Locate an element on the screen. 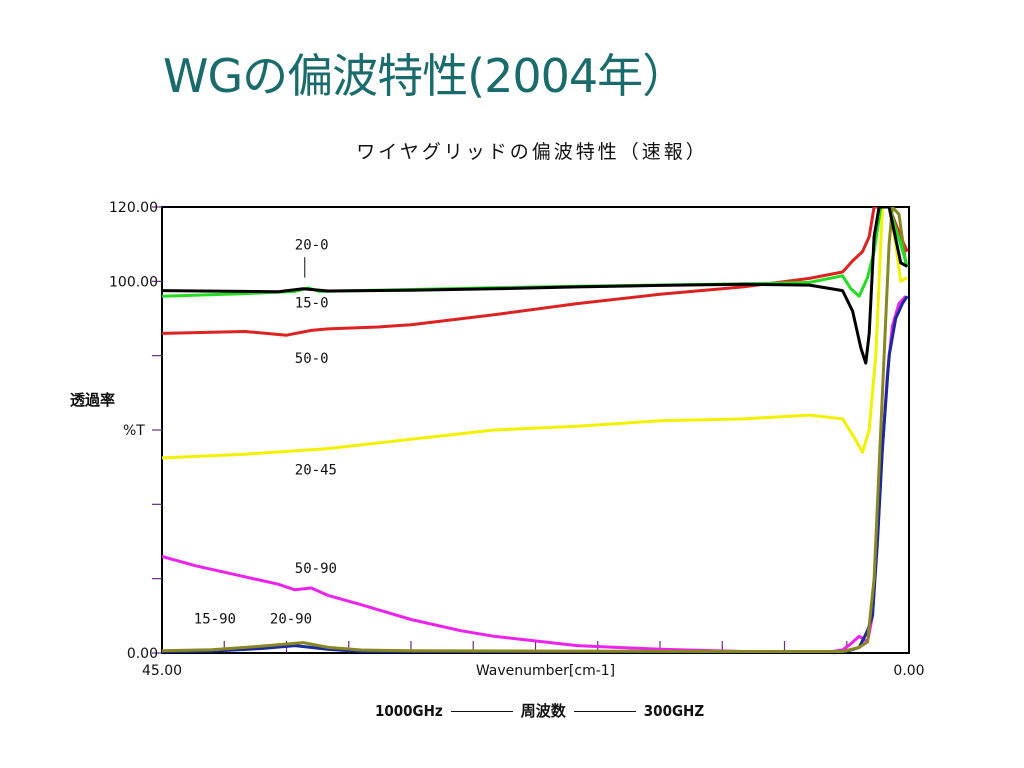 This screenshot has width=1024, height=768. y-axis-unit: %T is located at coordinates (134, 431).